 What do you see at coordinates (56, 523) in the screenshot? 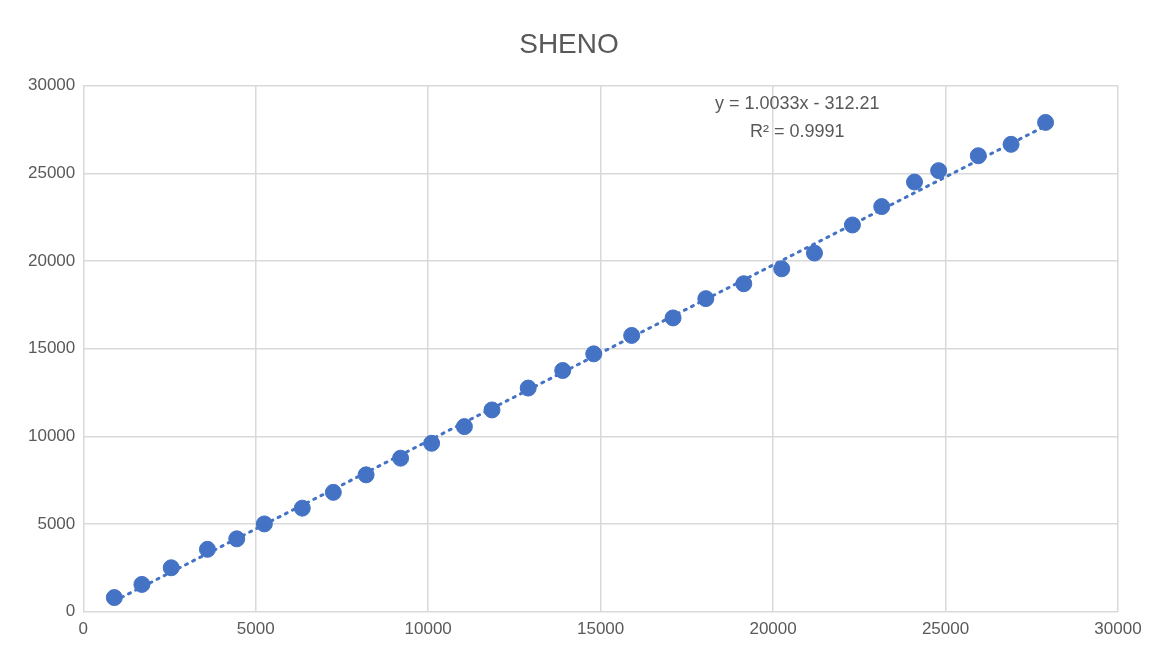
I see `y-tick-label: 5000` at bounding box center [56, 523].